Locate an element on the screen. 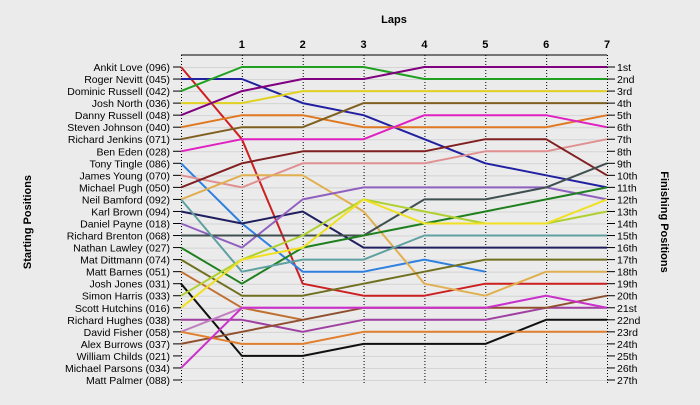 The width and height of the screenshot is (700, 405). starting-position-label: Ankit Love (096) is located at coordinates (132, 68).